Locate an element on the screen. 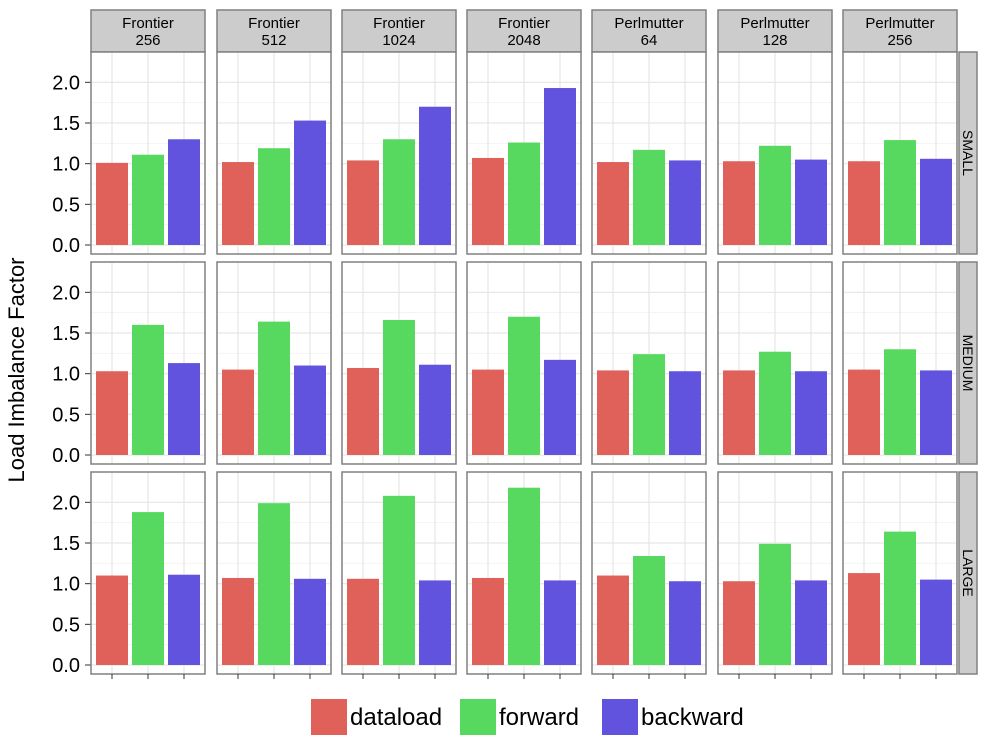  facet-strip-label: 256 is located at coordinates (899, 40).